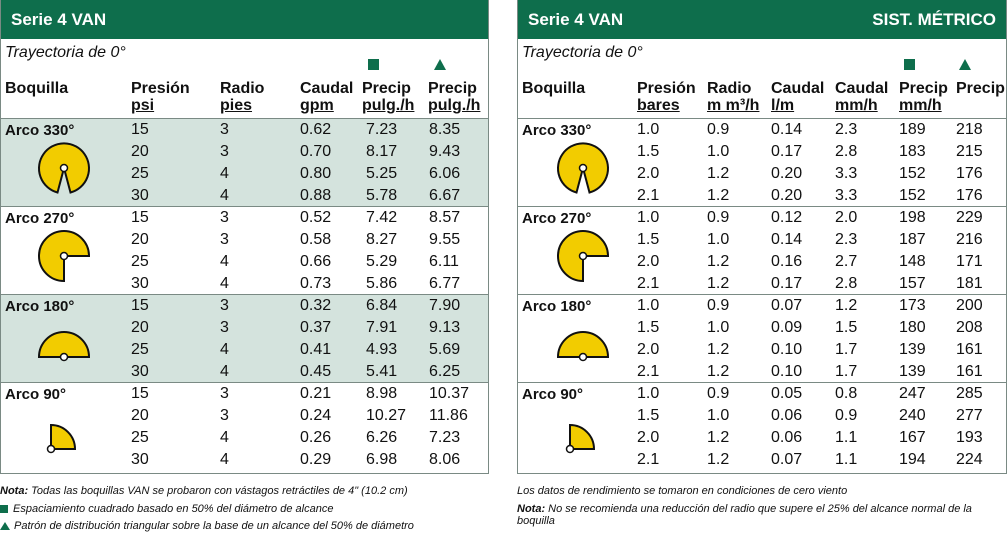  I want to click on table-row: 20 3 0.37 7.91 9.13, so click(244, 328).